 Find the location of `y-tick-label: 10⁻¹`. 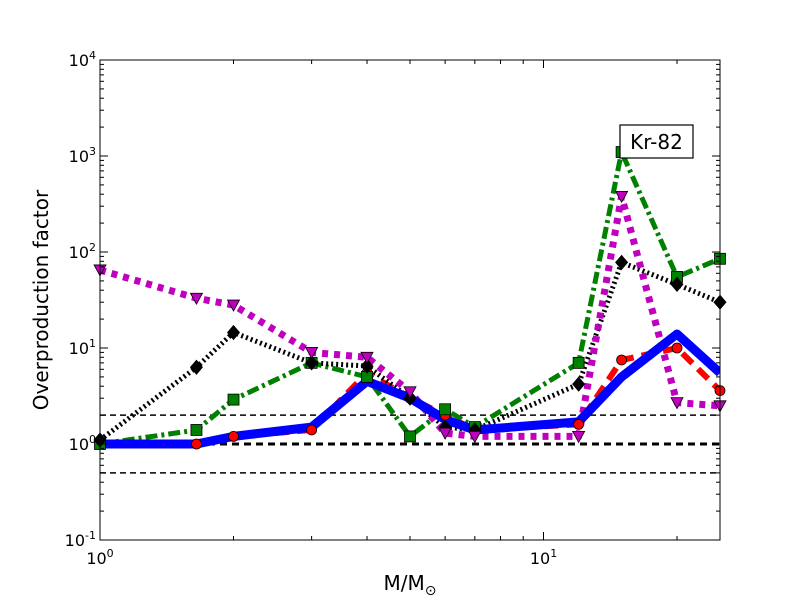

y-tick-label: 10⁻¹ is located at coordinates (80, 539).